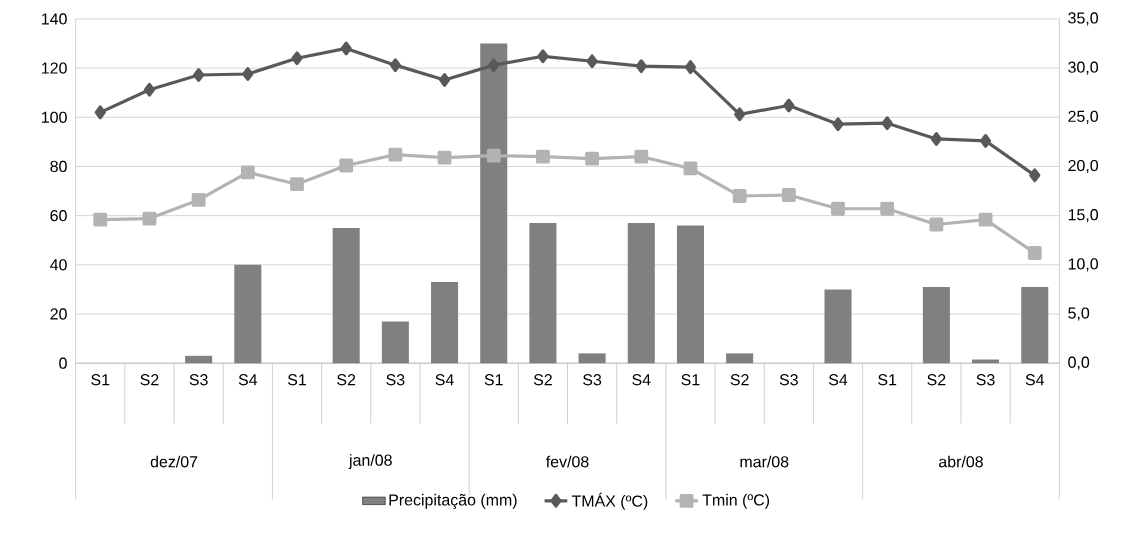 This screenshot has height=547, width=1135. I want to click on legend-label: TMÁX (ºC), so click(609, 501).